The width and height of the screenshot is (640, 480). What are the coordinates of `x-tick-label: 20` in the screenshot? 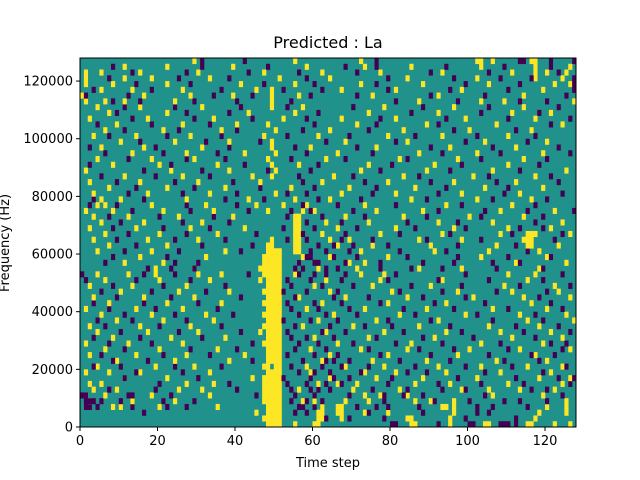 It's located at (157, 441).